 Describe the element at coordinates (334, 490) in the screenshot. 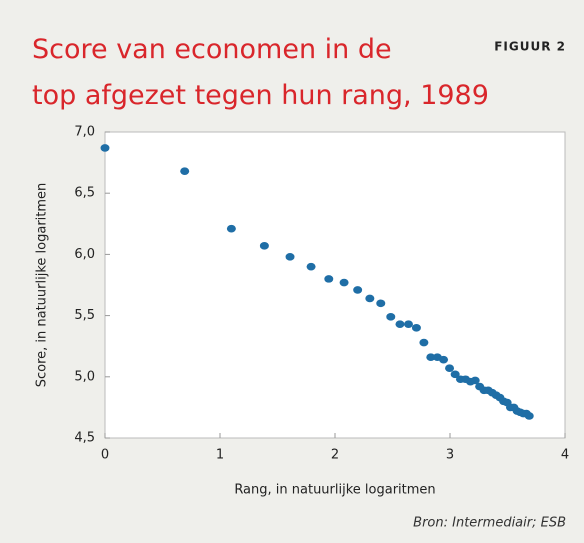

I see `x-axis-label: Rang, in natuurlijke logaritmen` at that location.